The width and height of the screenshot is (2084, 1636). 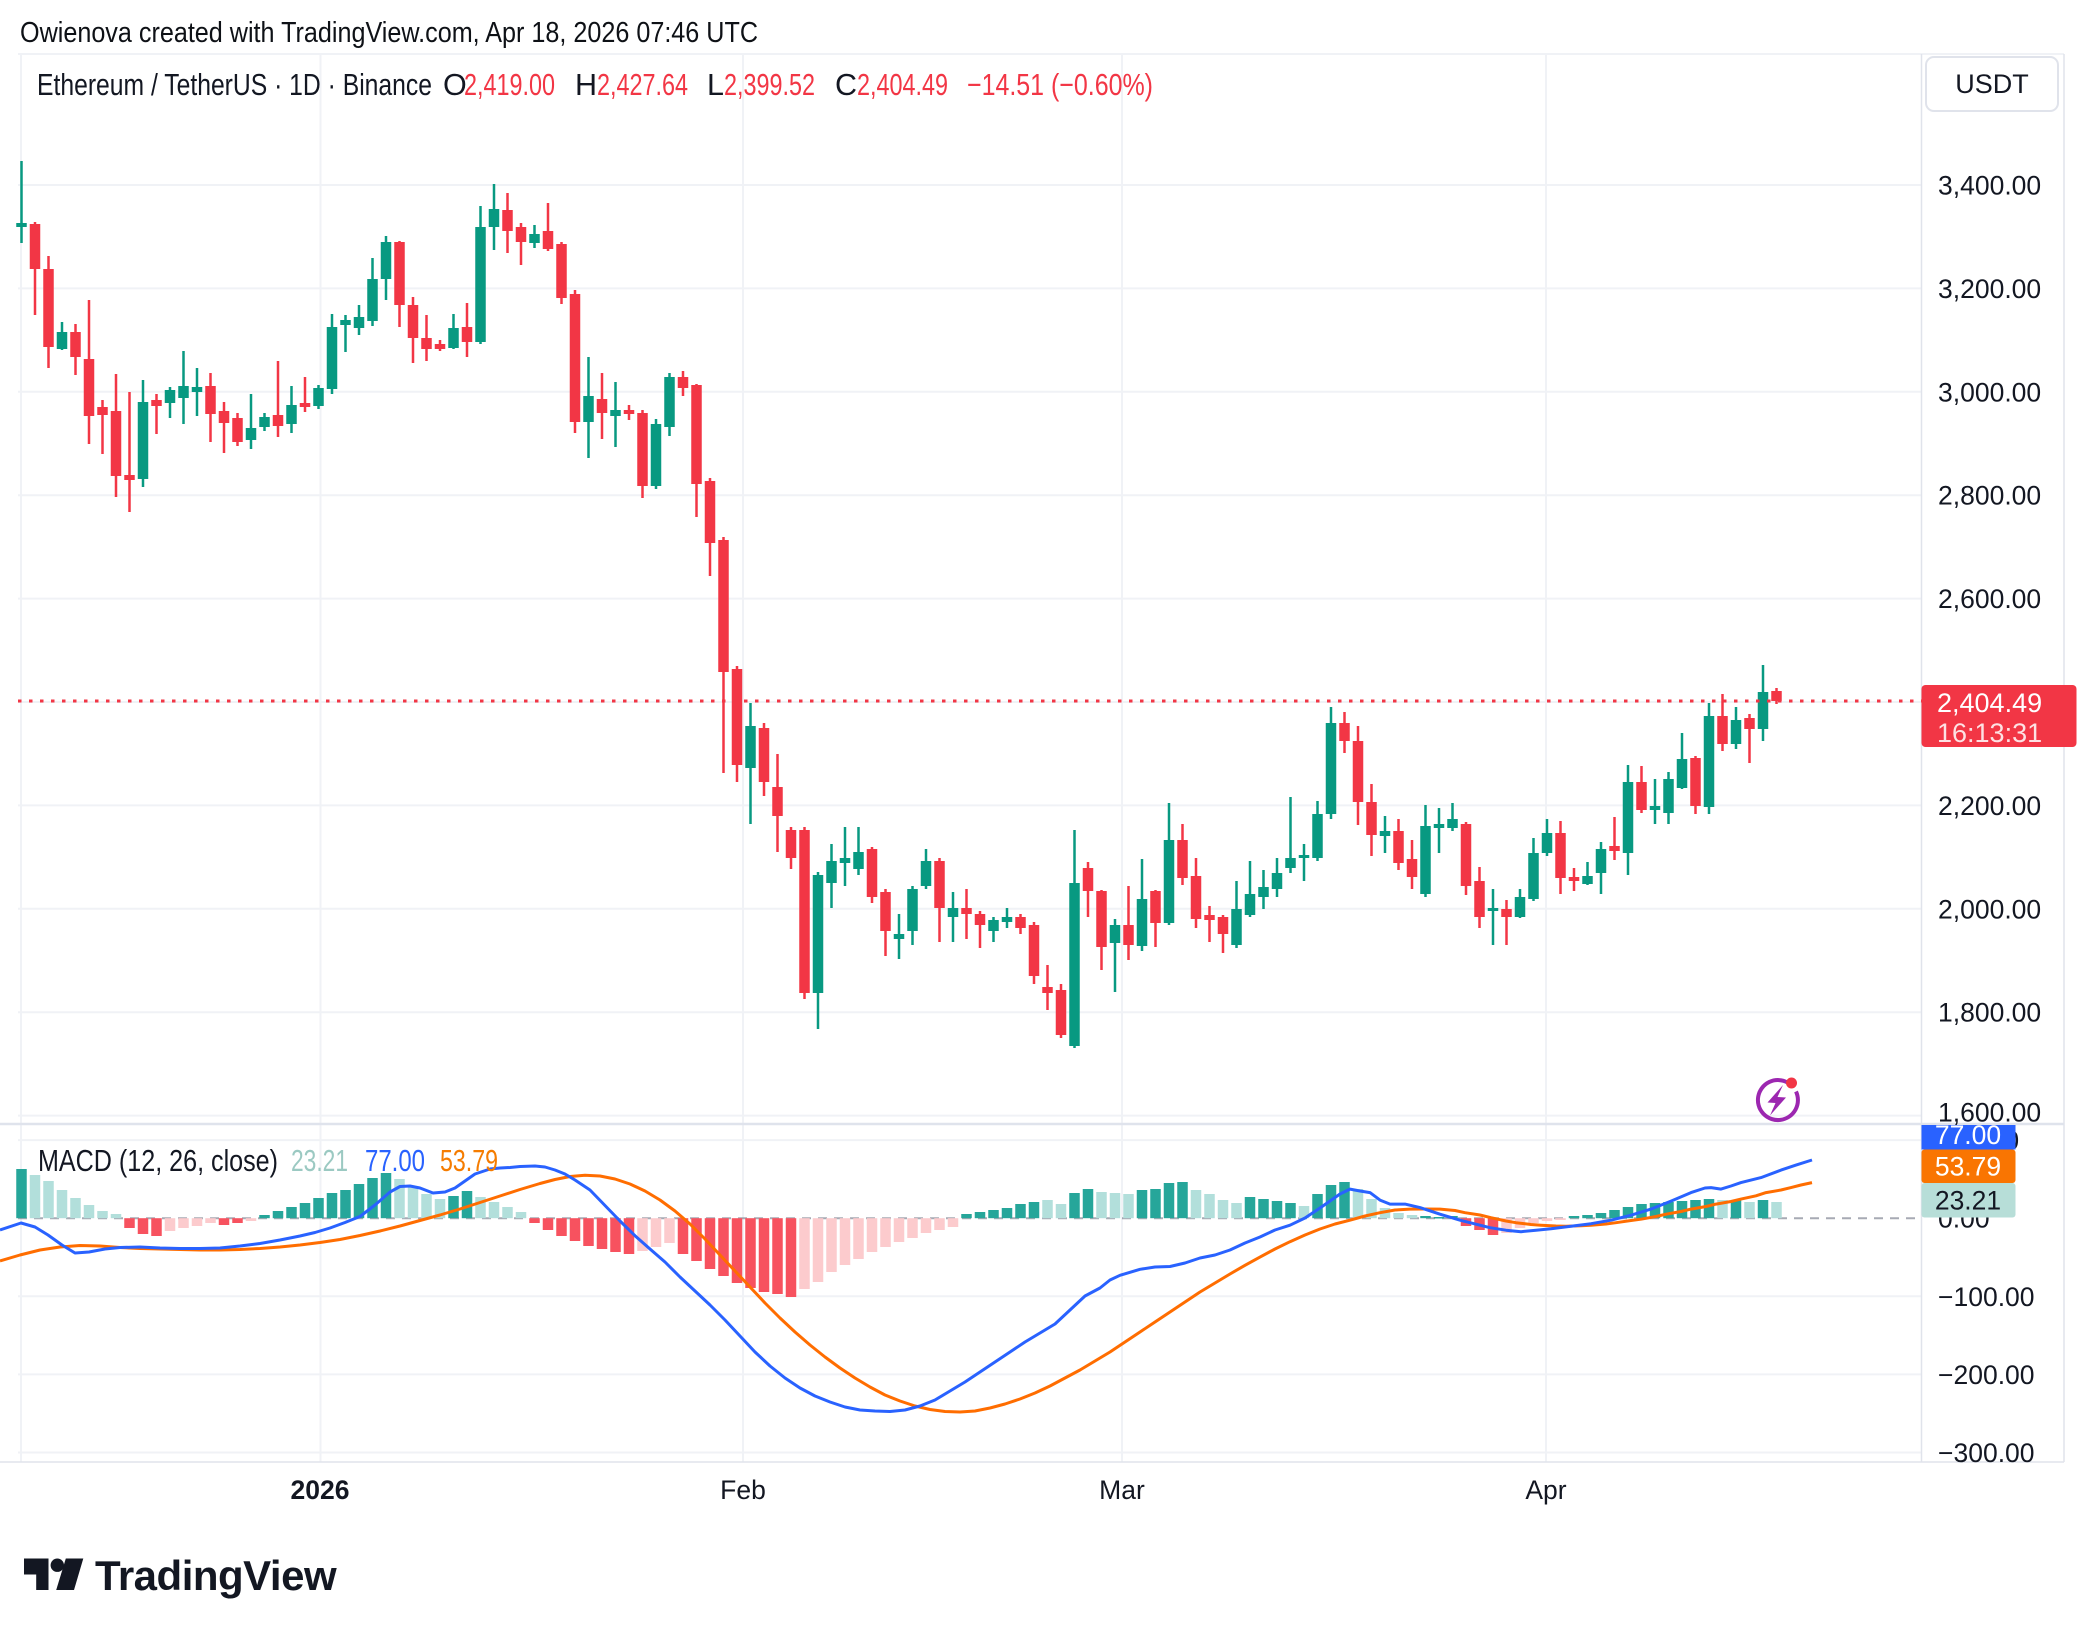 I want to click on svg-text: 1,800.00, so click(x=1989, y=1013).